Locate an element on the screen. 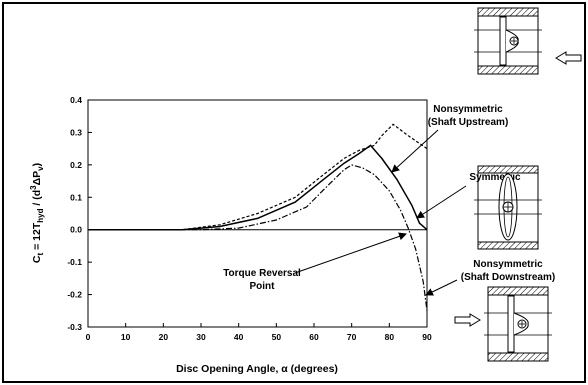 Image resolution: width=588 pixels, height=385 pixels. y-axis-label: Ct = 12Thyd / (d3ΔPv) is located at coordinates (37, 213).